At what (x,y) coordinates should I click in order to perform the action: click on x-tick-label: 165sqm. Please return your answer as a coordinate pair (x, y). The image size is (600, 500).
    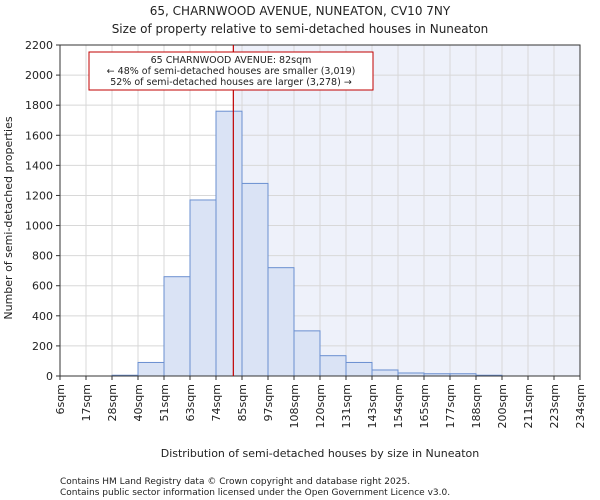
    Looking at the image, I should click on (424, 406).